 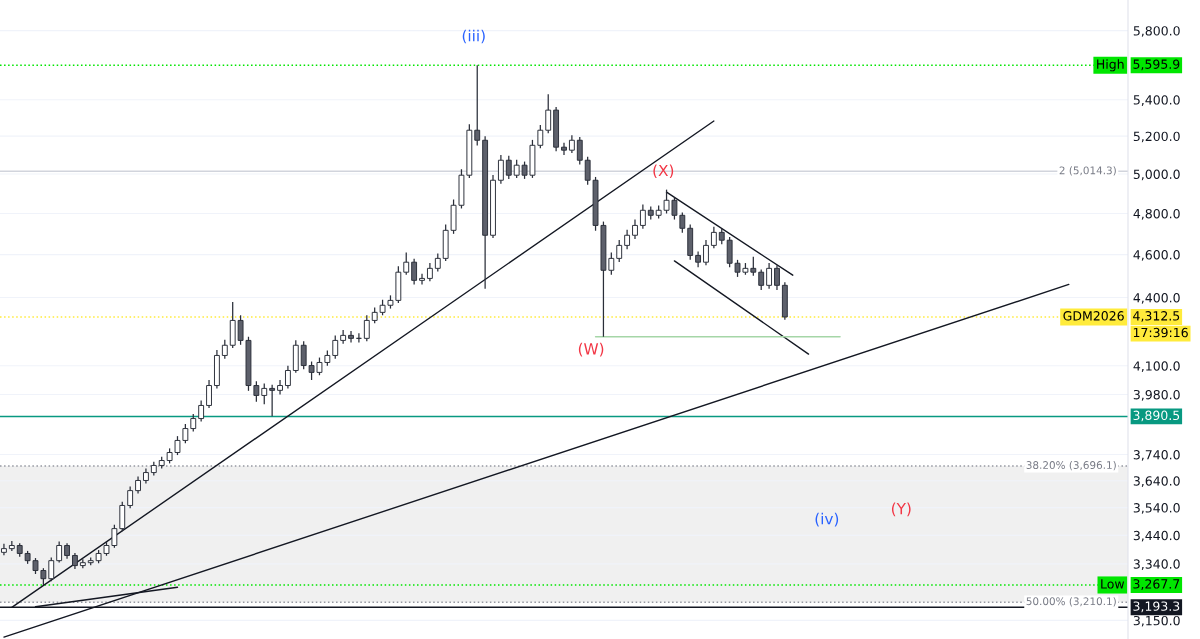 I want to click on ref-line-label: 50.00% (3,210.1), so click(x=1071, y=602).